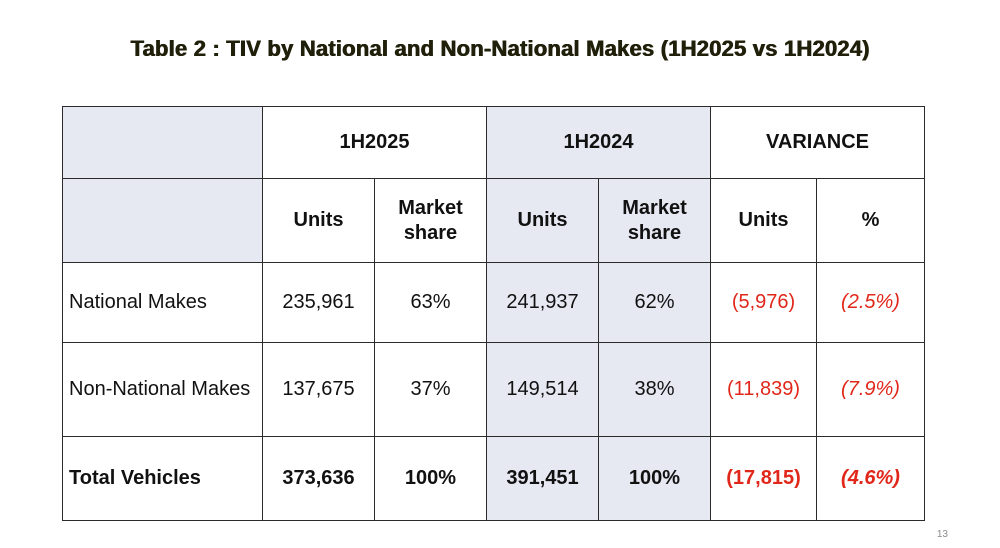 Image resolution: width=1000 pixels, height=548 pixels. I want to click on cell-units-1h2024: 391,451, so click(542, 478).